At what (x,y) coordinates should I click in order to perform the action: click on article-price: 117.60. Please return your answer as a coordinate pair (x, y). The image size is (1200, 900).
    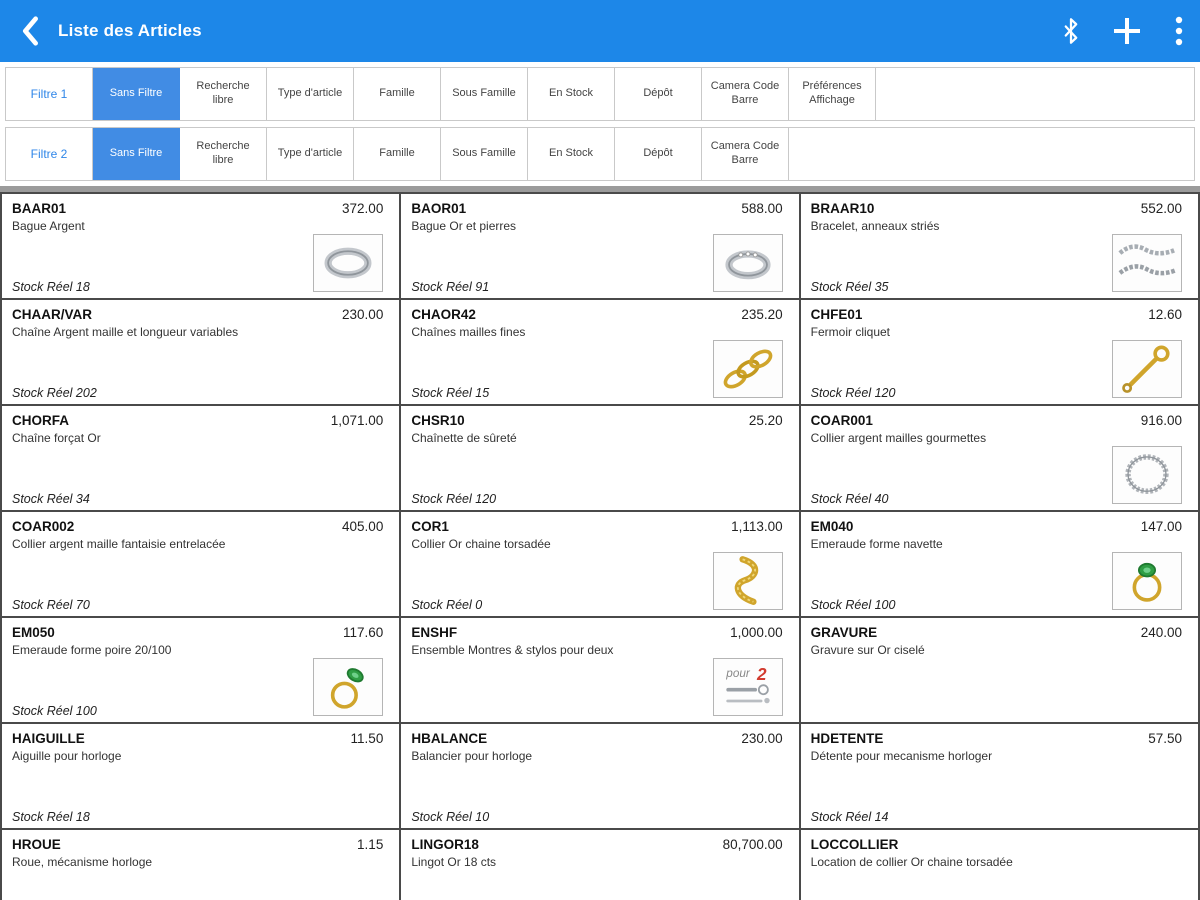
    Looking at the image, I should click on (363, 632).